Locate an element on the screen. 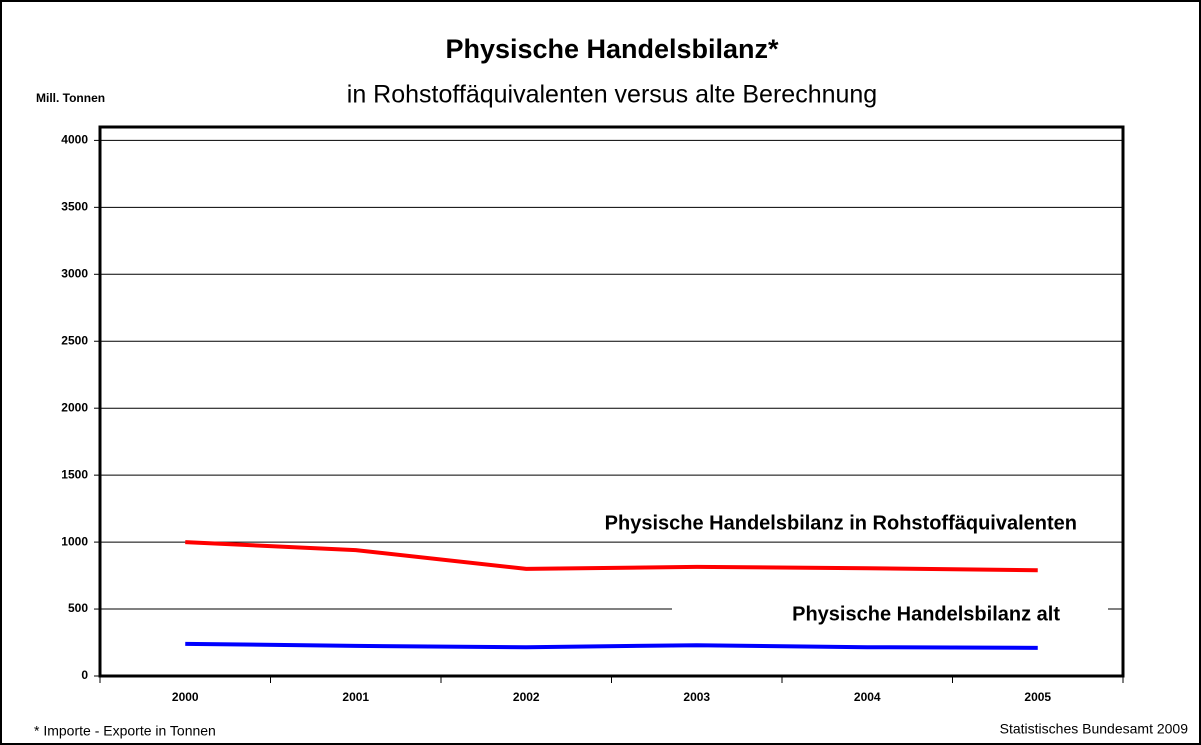 The width and height of the screenshot is (1201, 745). y-tick-label: 0 is located at coordinates (84, 675).